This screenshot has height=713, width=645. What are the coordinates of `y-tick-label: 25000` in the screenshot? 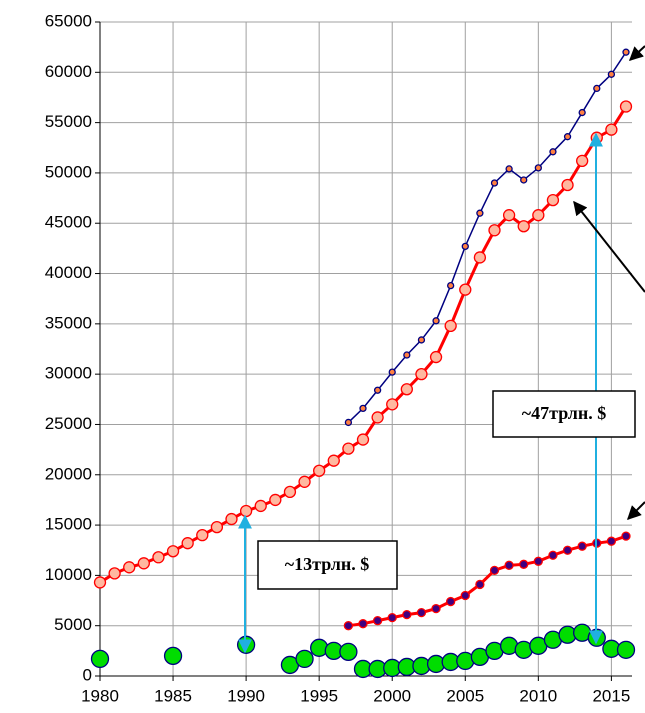 It's located at (68, 423).